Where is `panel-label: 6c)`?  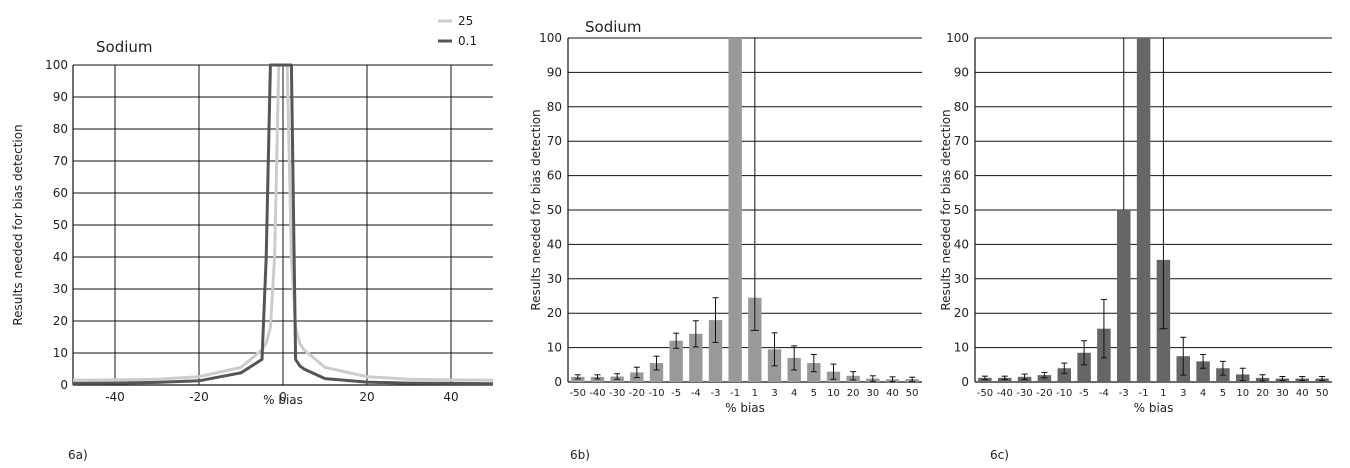 panel-label: 6c) is located at coordinates (999, 455).